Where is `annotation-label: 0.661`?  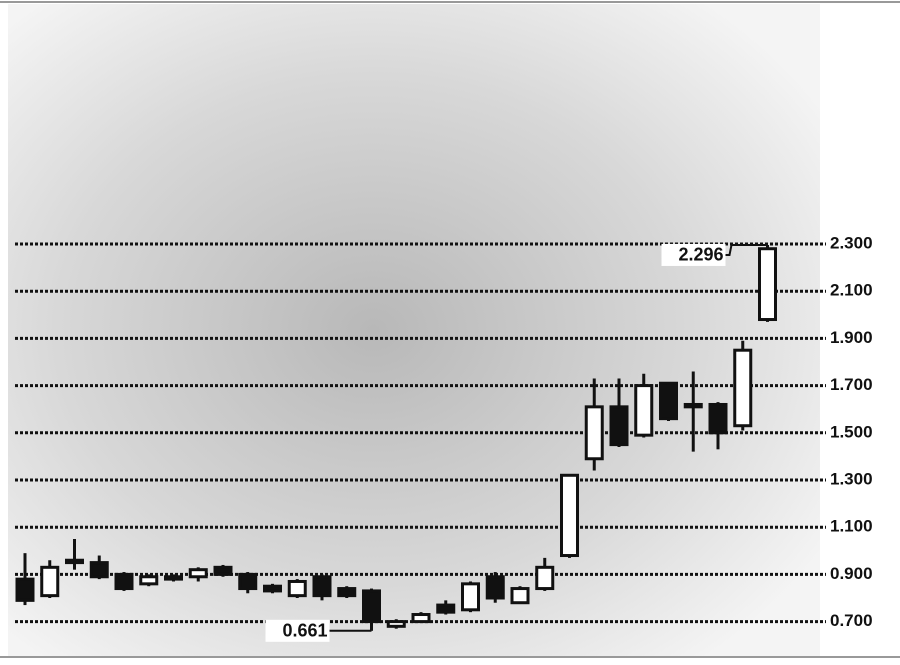 annotation-label: 0.661 is located at coordinates (304, 631).